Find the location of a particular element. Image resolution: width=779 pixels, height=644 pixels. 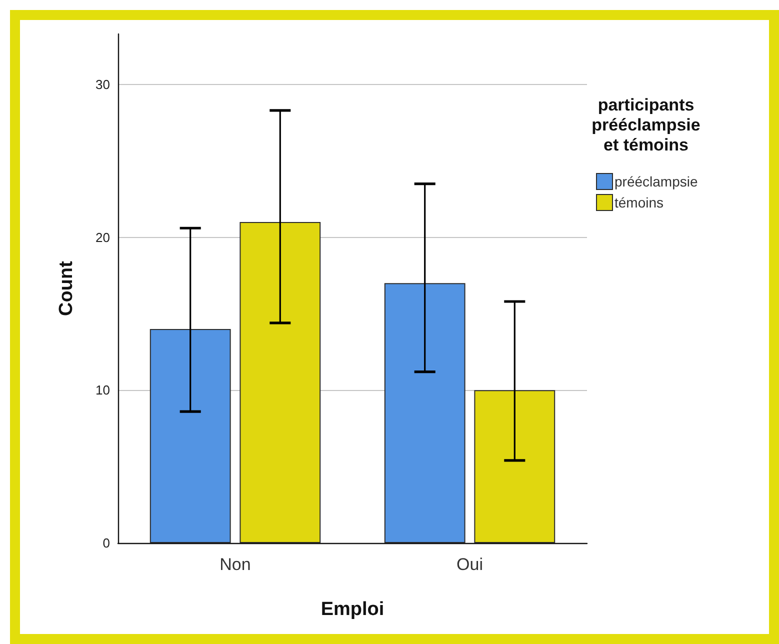

legend-label: prééclampsie is located at coordinates (656, 182).